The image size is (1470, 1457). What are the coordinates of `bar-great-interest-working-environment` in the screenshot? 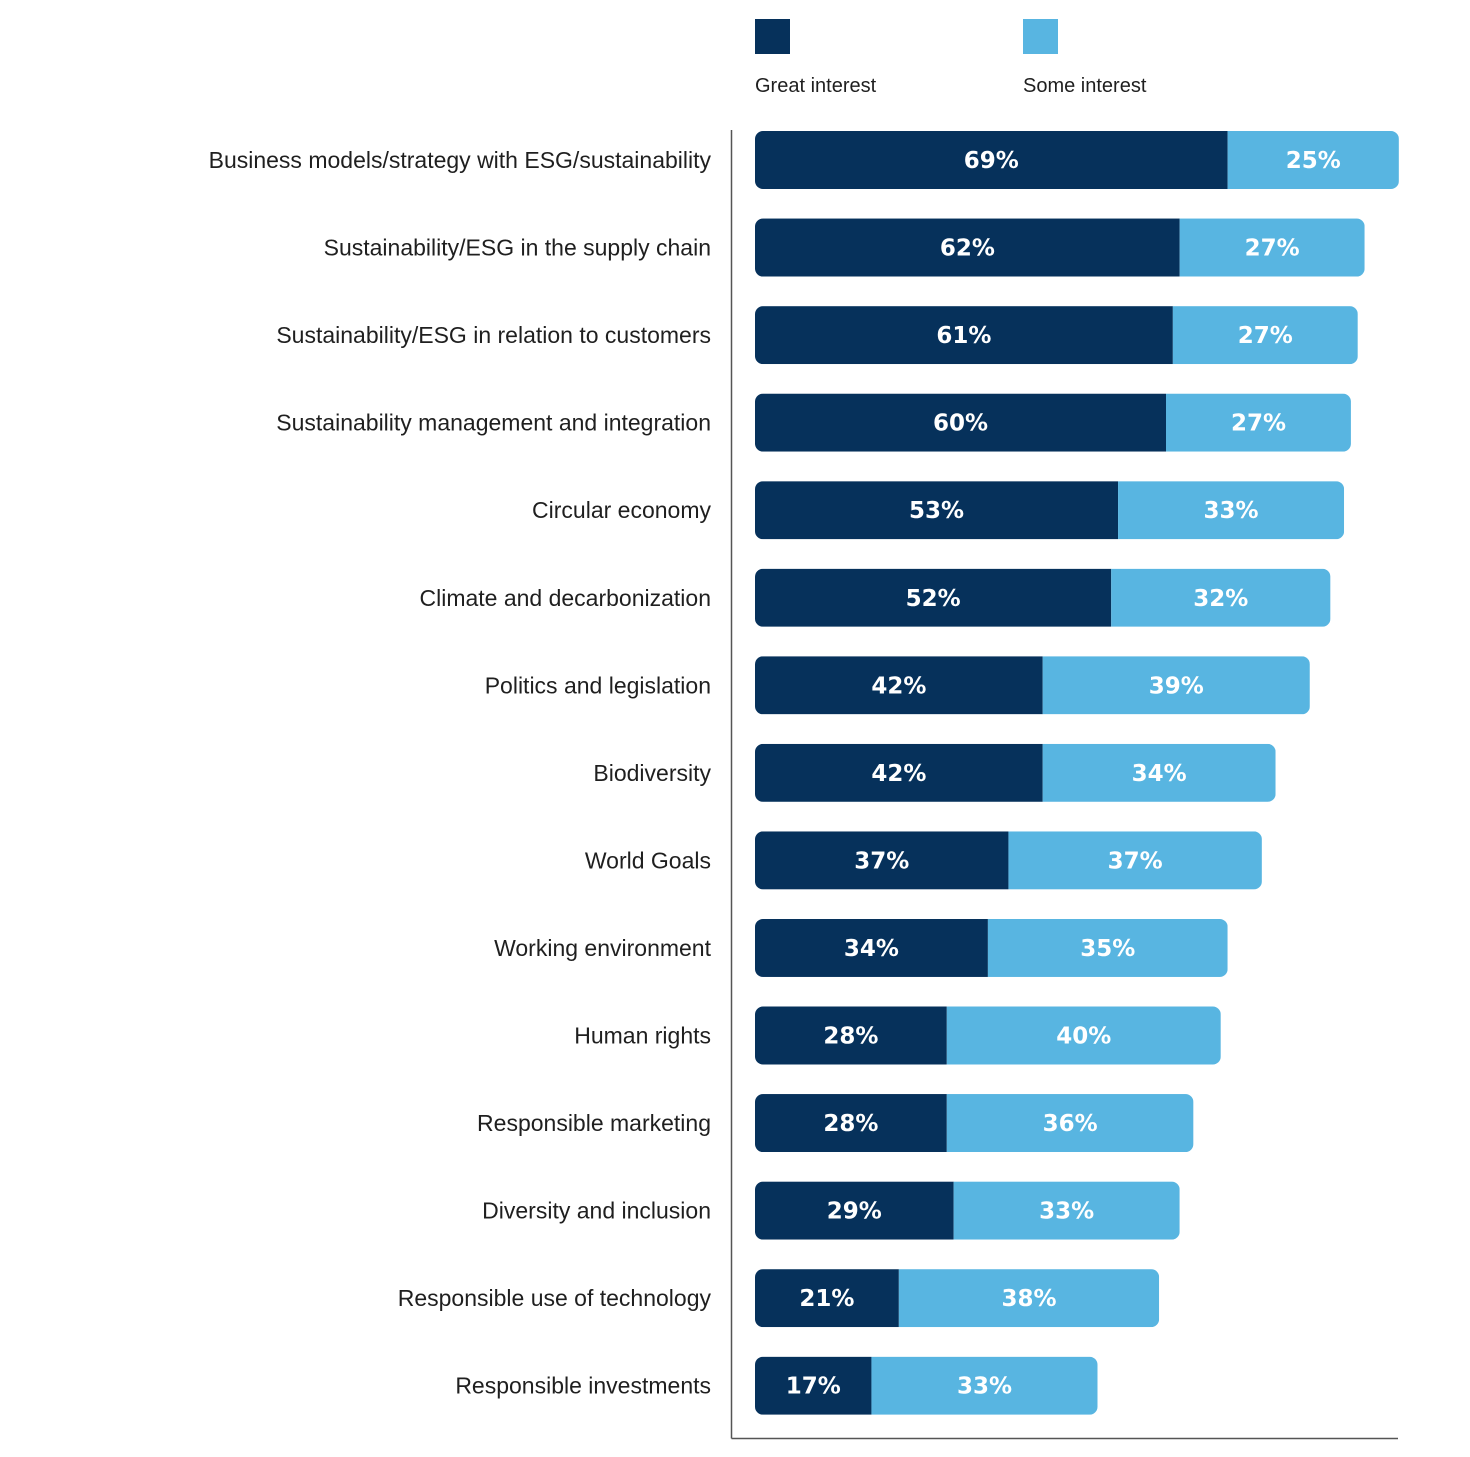 It's located at (871, 947).